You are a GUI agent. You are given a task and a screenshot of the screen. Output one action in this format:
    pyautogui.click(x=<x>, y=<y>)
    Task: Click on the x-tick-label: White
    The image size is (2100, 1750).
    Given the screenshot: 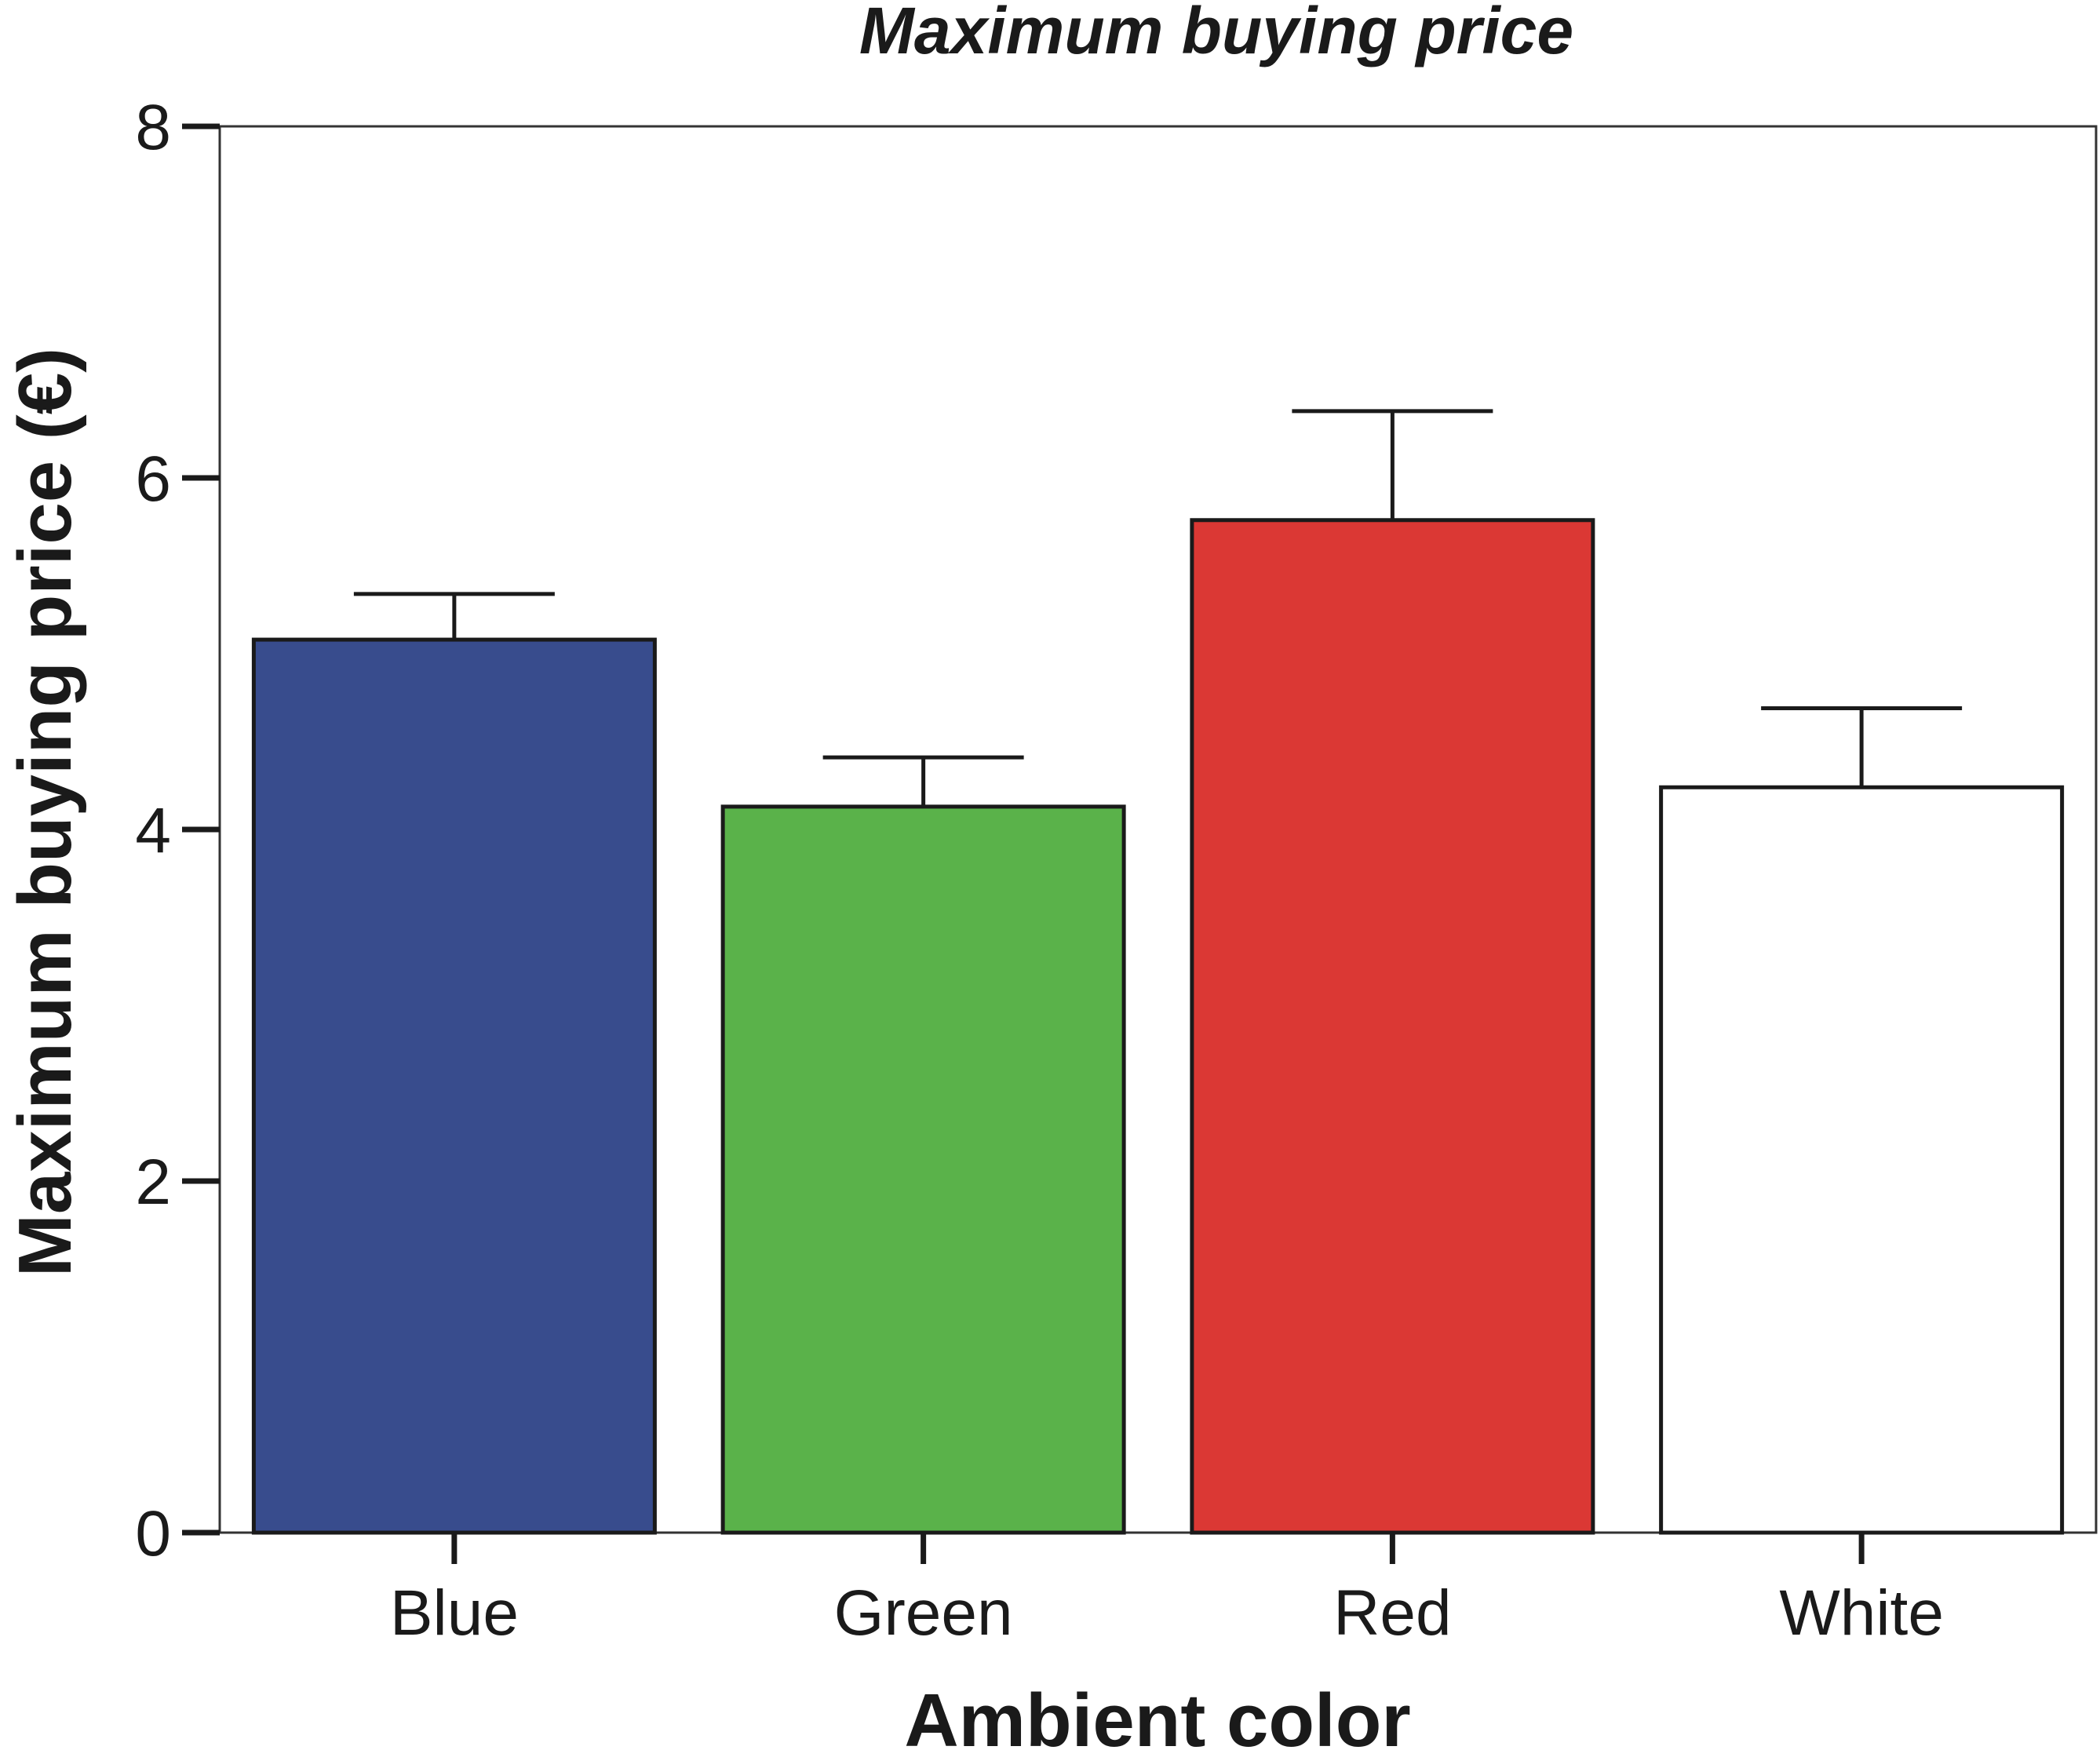 What is the action you would take?
    pyautogui.click(x=1861, y=1613)
    